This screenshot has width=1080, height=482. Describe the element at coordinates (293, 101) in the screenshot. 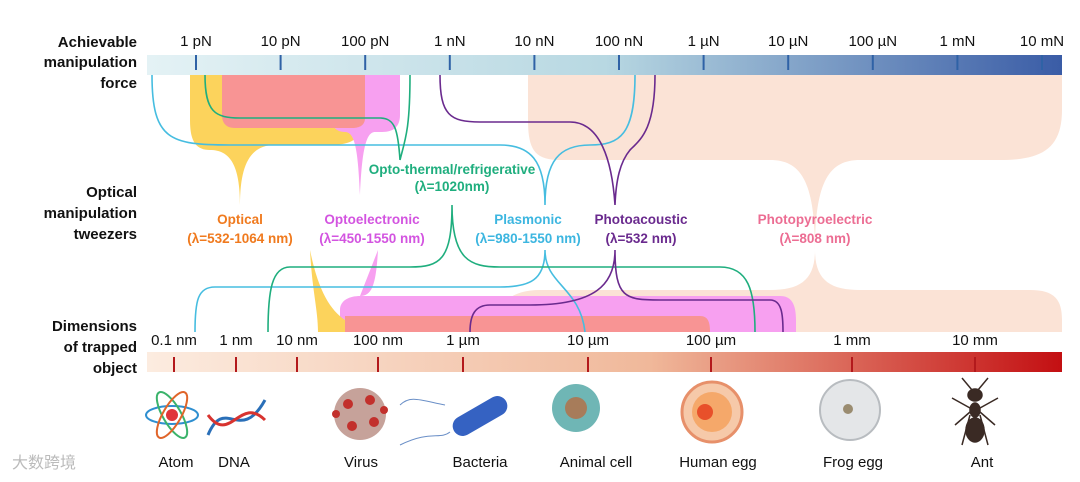

I see `force-red-region` at that location.